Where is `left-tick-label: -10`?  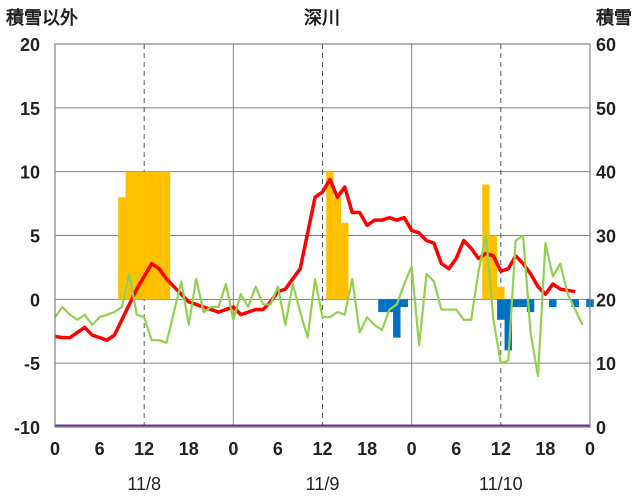
left-tick-label: -10 is located at coordinates (27, 428).